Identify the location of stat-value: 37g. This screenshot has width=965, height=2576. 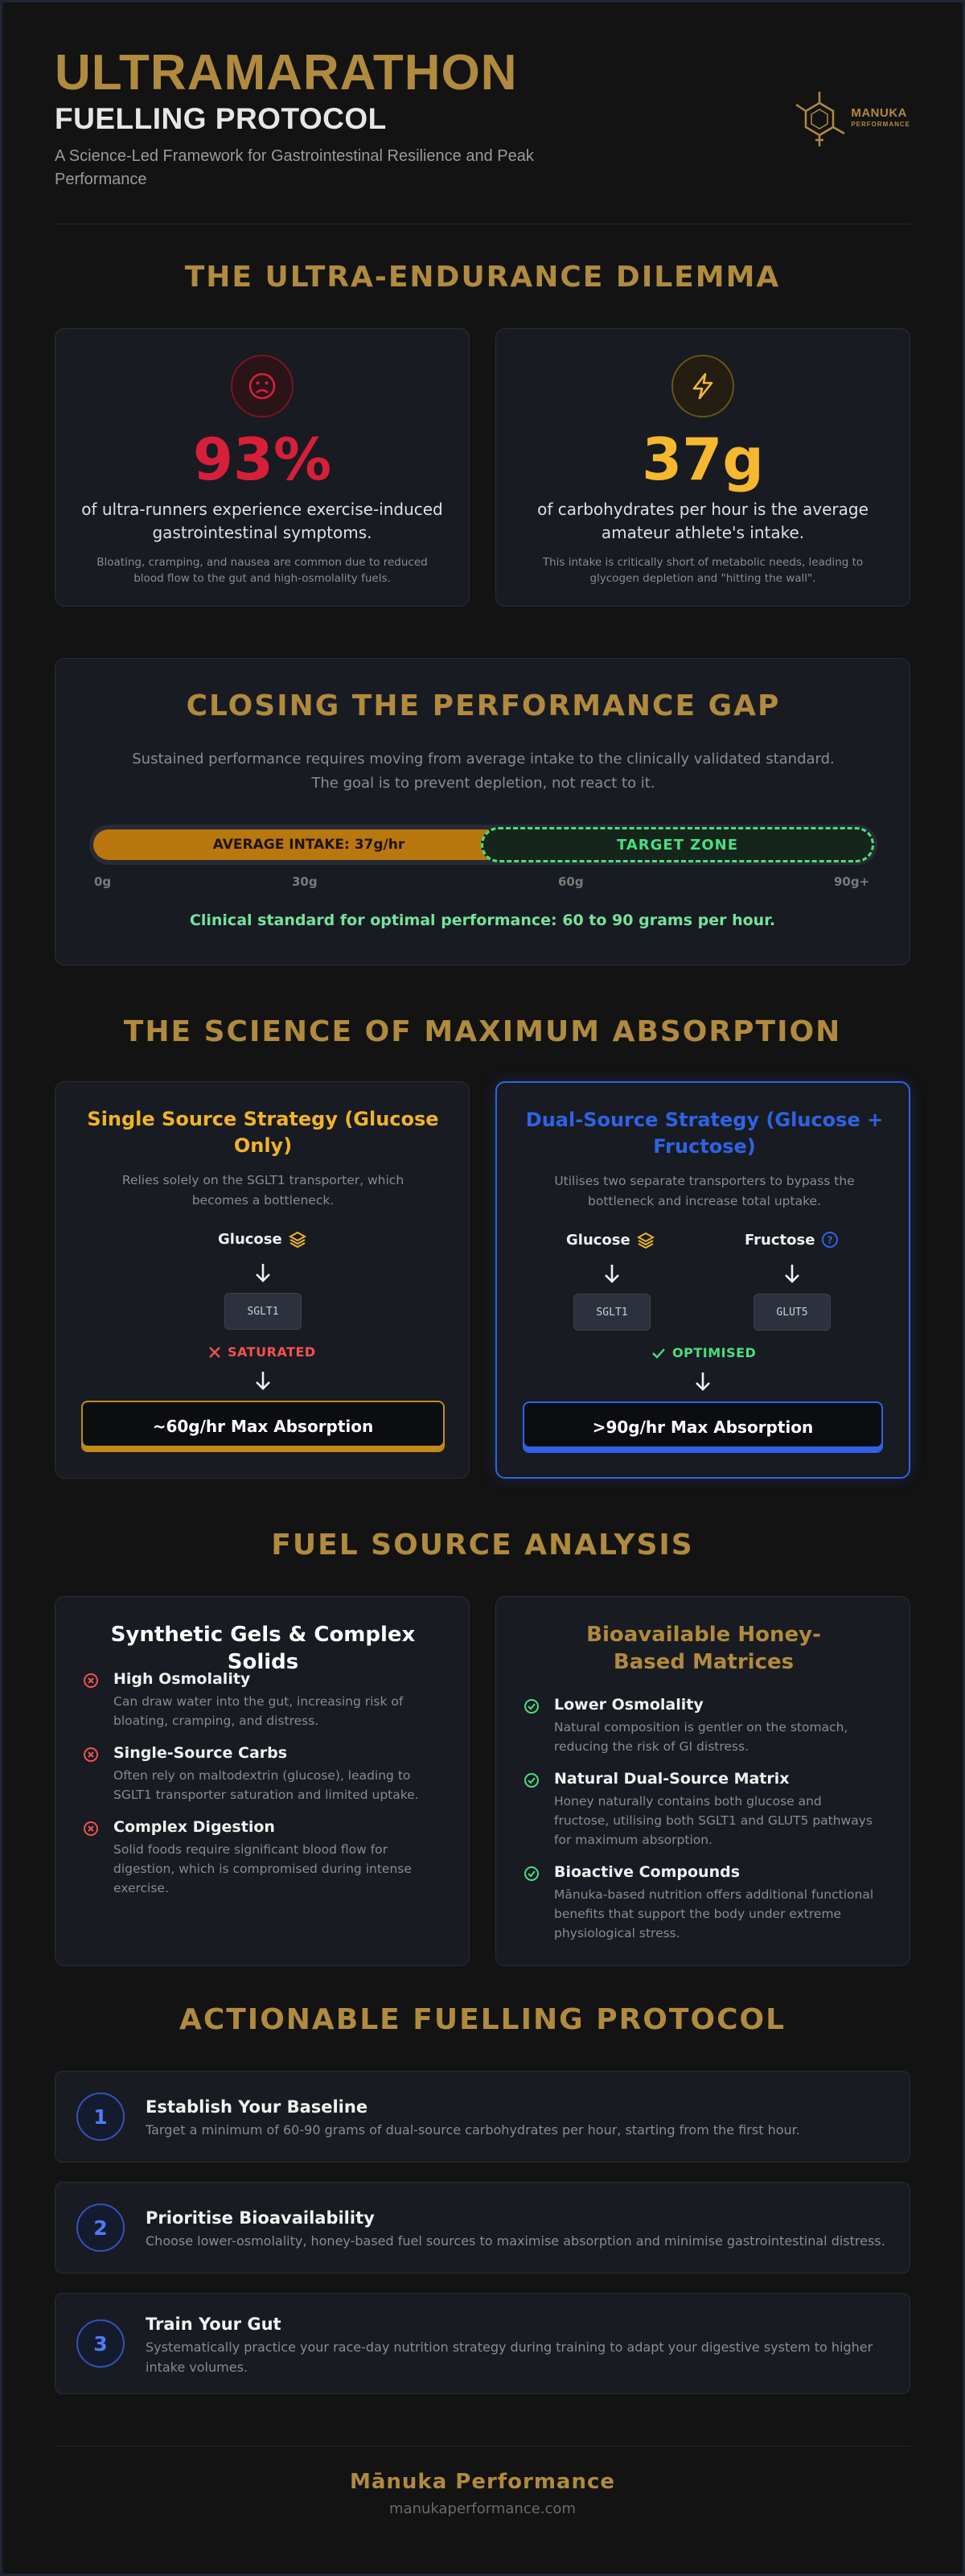
(703, 459).